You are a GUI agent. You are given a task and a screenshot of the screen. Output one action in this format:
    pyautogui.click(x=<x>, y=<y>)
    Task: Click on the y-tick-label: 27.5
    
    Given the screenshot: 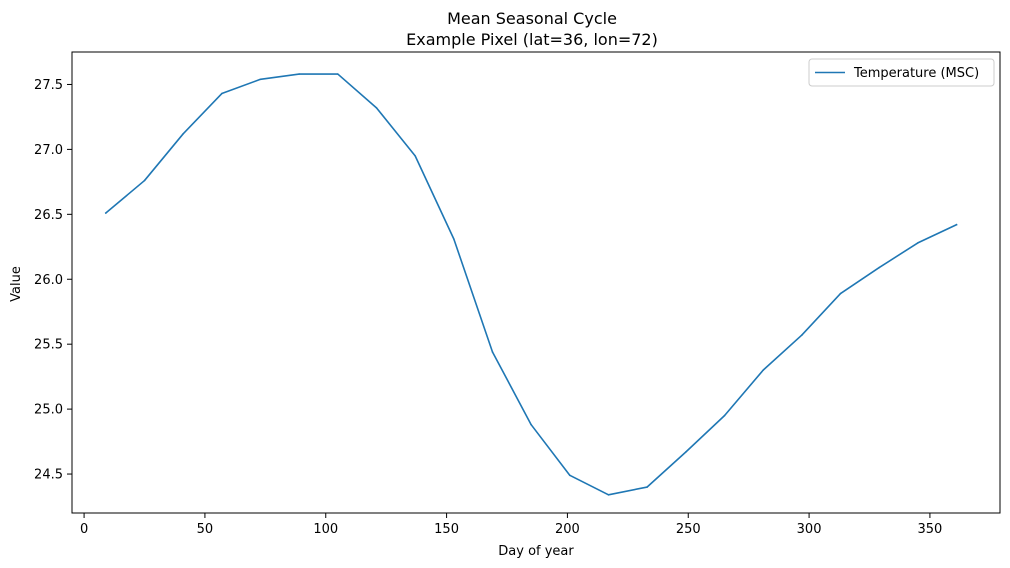 What is the action you would take?
    pyautogui.click(x=48, y=85)
    